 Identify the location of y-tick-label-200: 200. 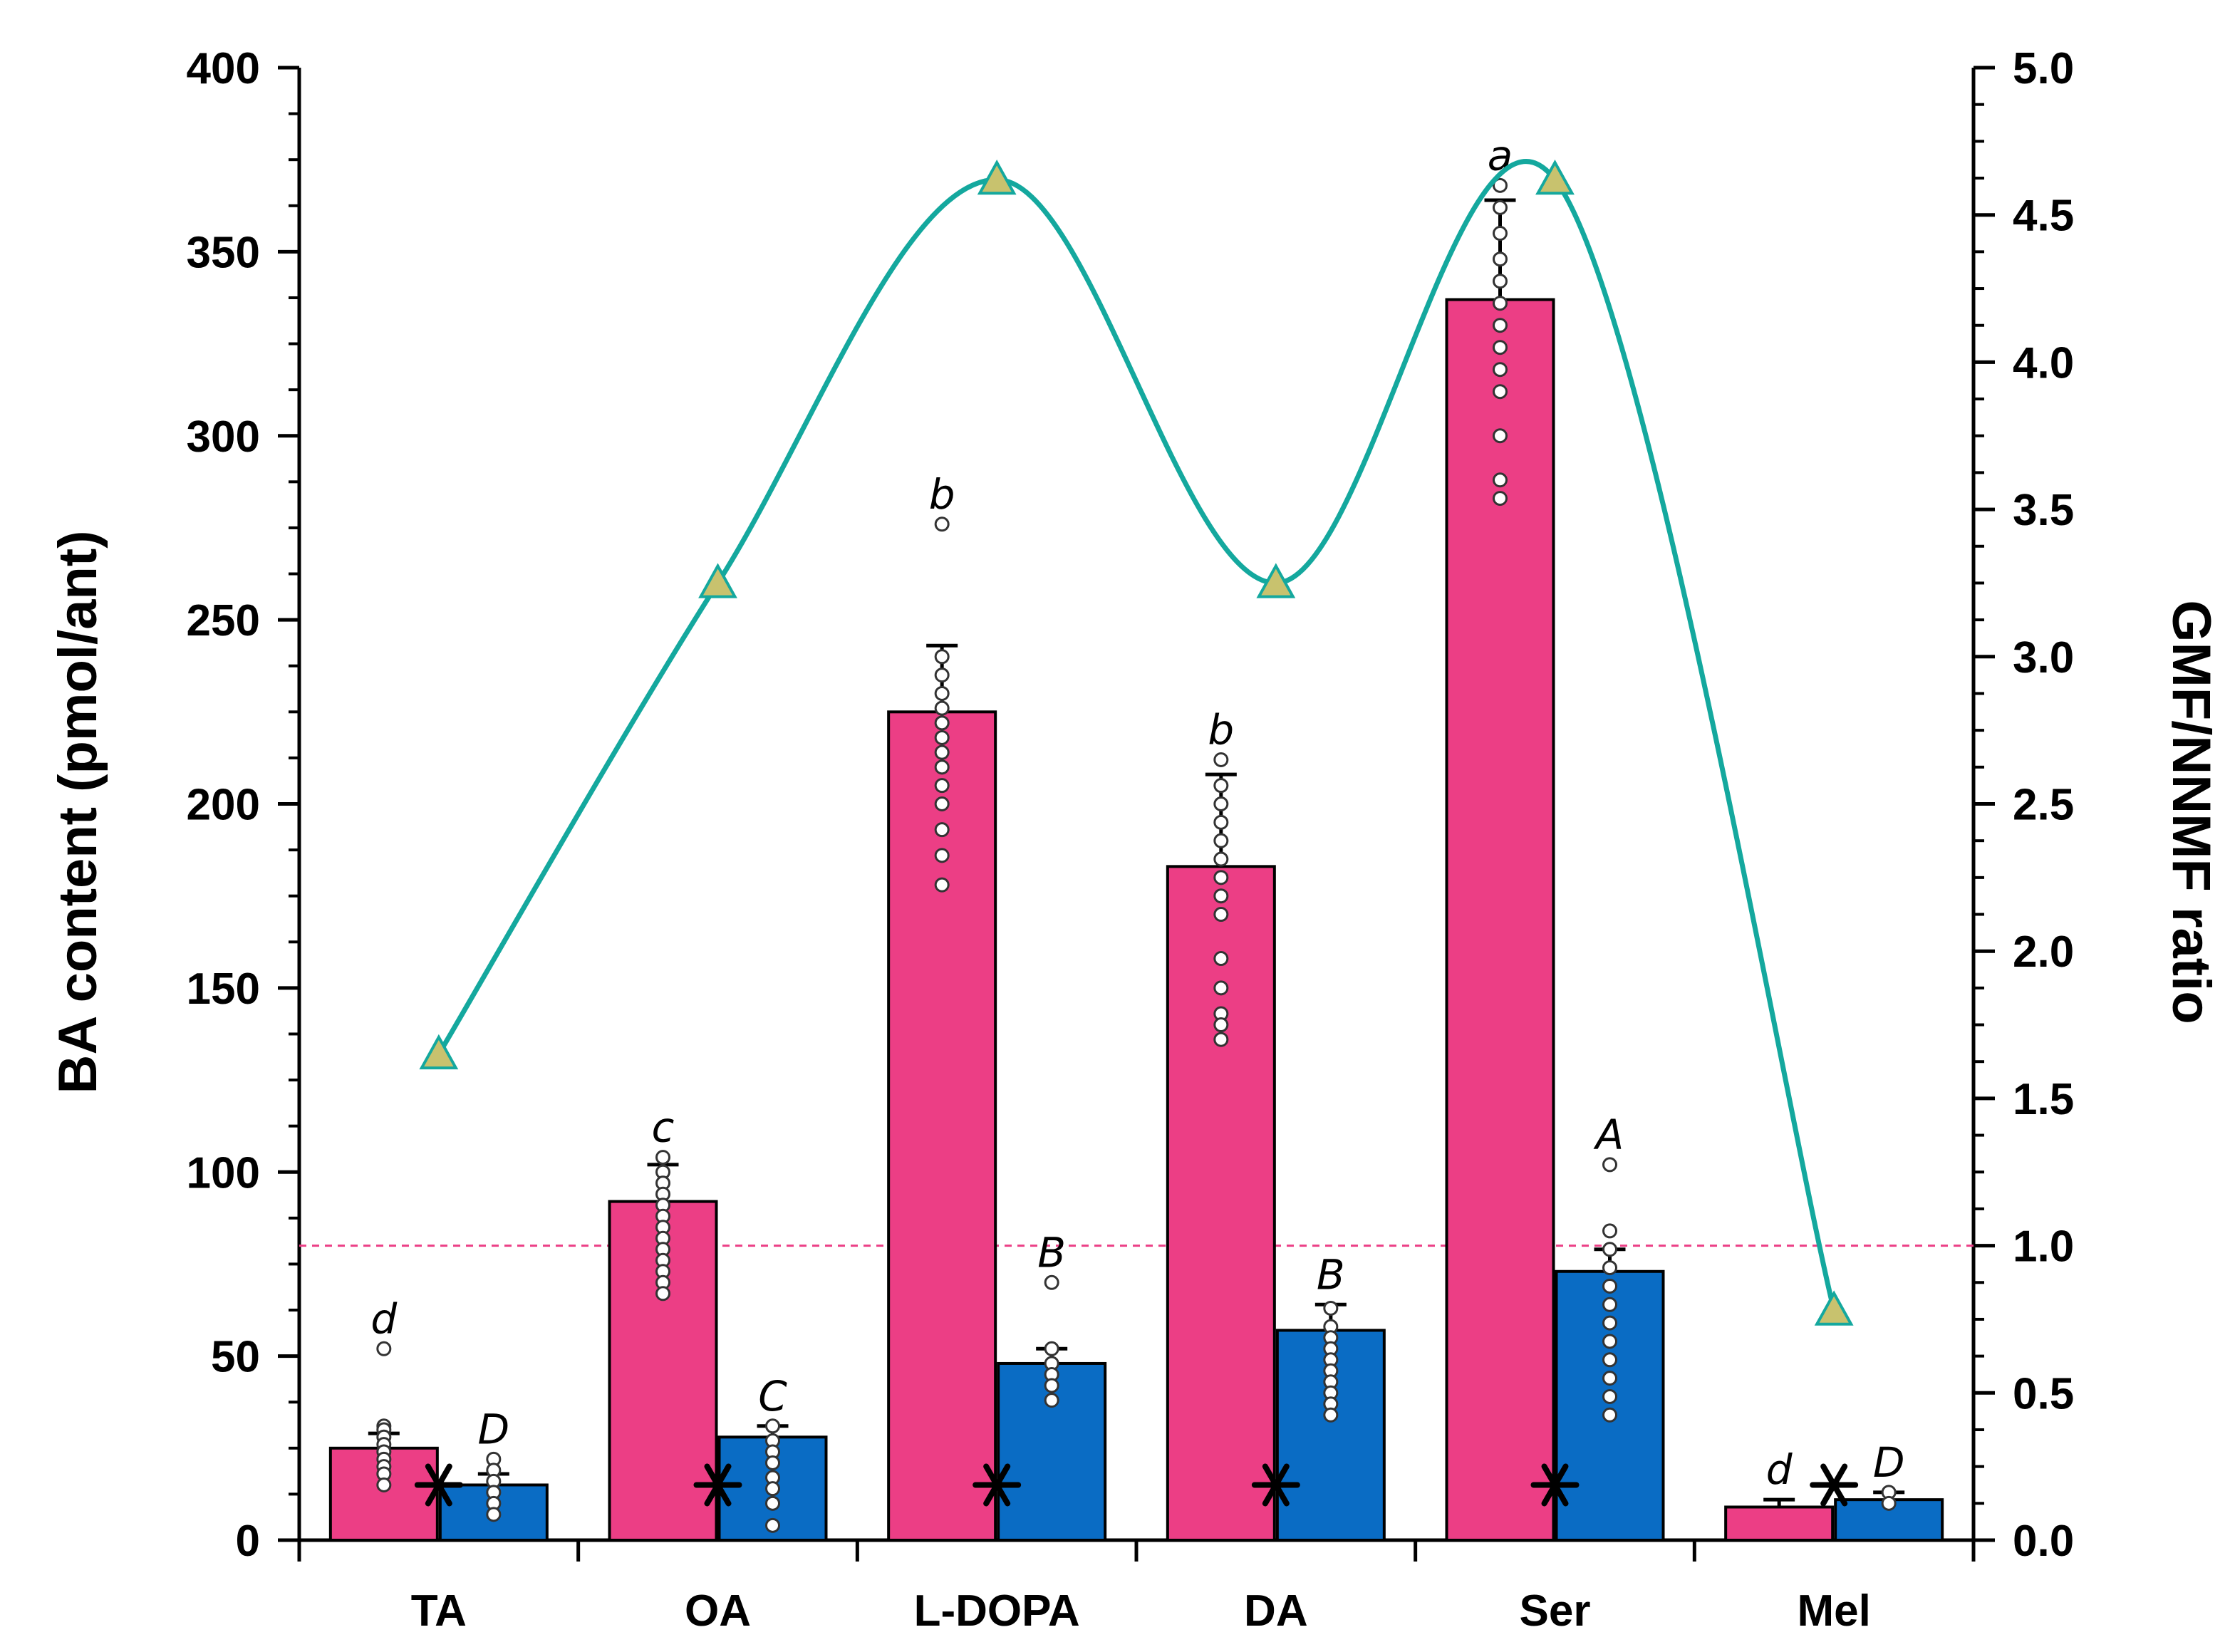
(224, 805).